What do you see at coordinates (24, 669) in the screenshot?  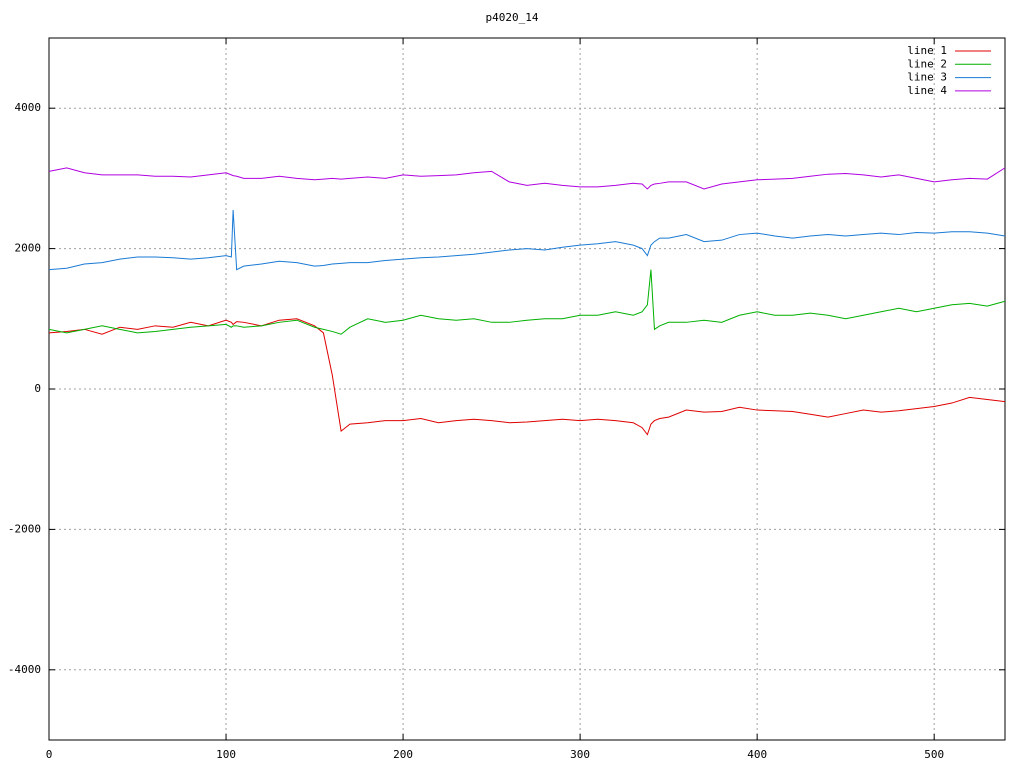 I see `y-tick-label: -4000` at bounding box center [24, 669].